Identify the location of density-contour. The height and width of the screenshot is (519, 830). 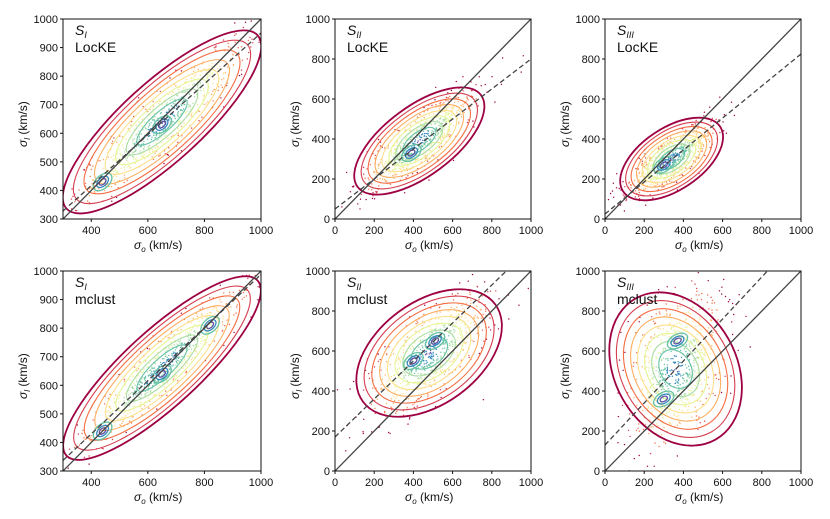
(676, 369).